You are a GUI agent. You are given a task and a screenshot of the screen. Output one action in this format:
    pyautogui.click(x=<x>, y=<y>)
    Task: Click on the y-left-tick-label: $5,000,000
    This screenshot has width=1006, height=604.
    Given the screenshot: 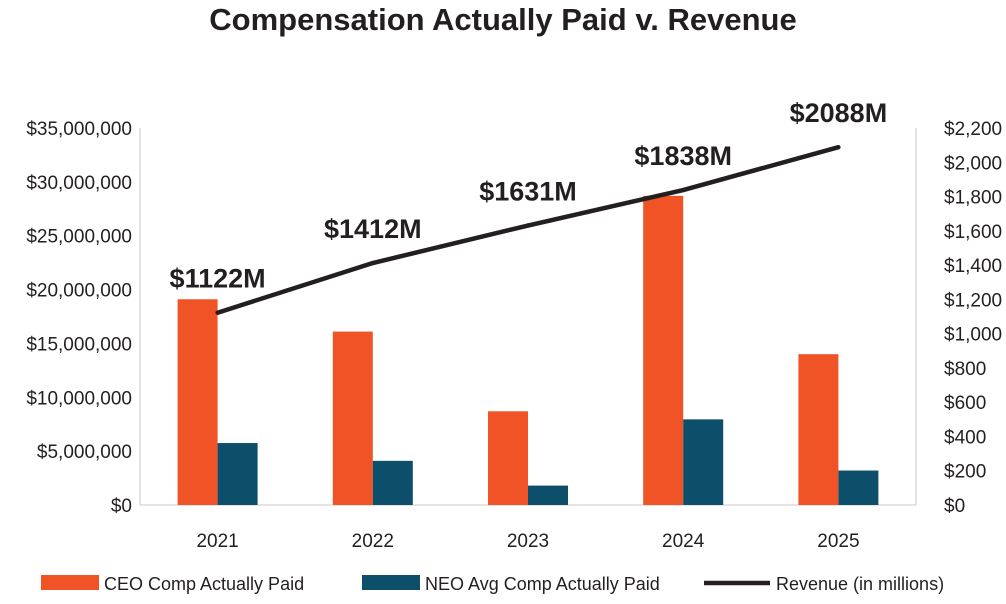 What is the action you would take?
    pyautogui.click(x=84, y=452)
    